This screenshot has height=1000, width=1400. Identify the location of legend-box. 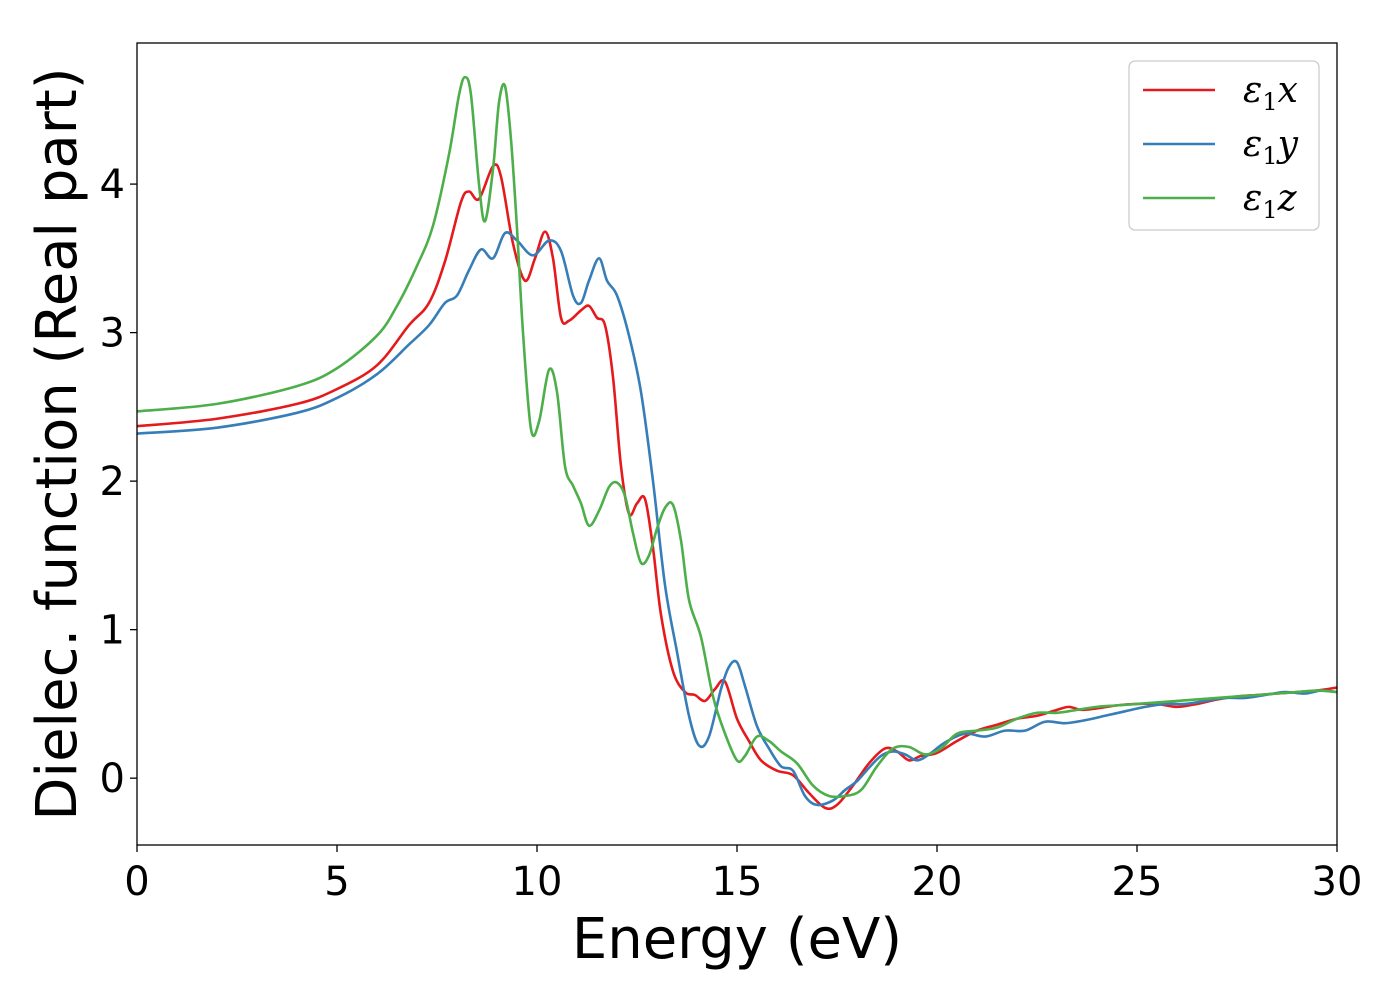
(1224, 145).